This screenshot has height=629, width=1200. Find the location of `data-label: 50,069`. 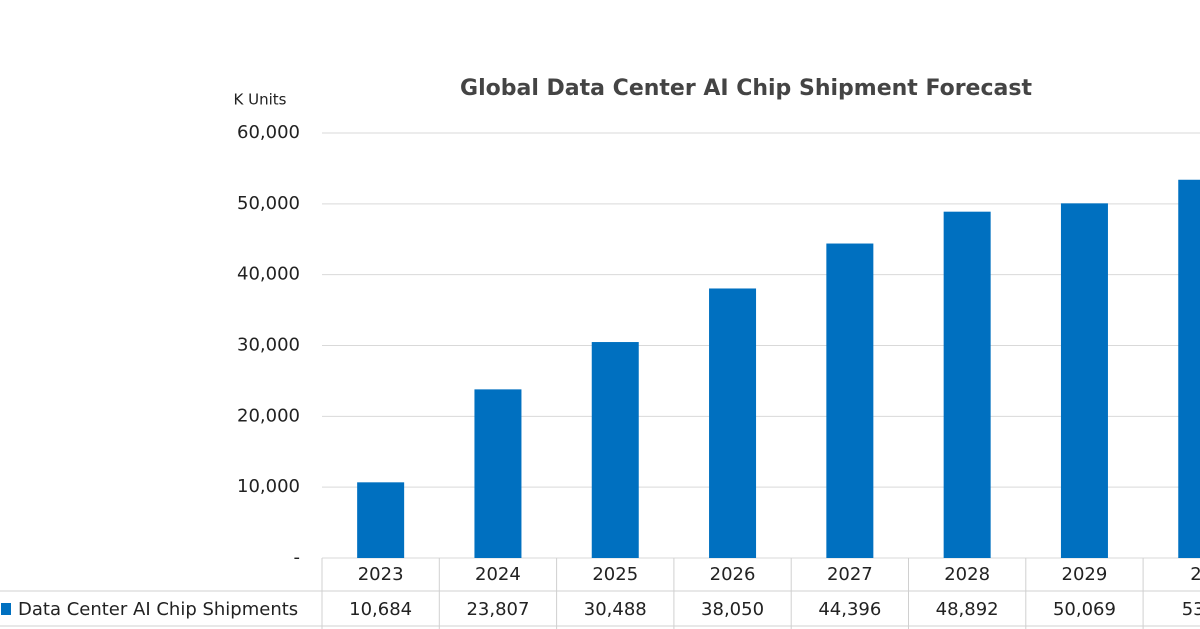

data-label: 50,069 is located at coordinates (1084, 609).